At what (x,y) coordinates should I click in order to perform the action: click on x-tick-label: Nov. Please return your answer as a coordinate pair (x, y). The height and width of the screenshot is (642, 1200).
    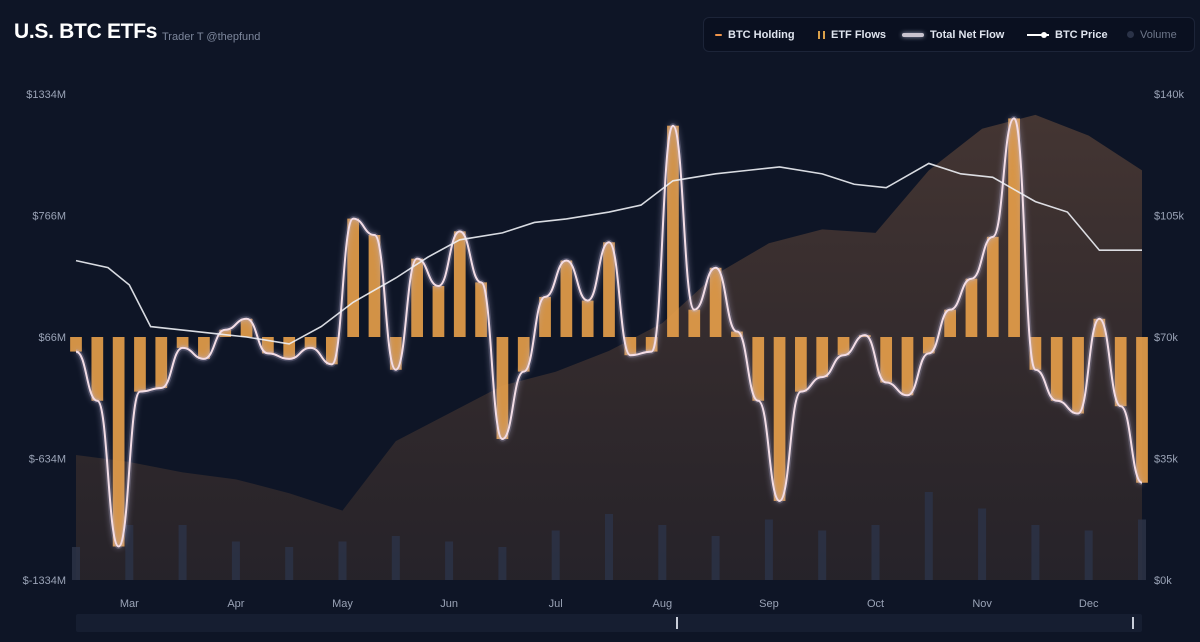
    Looking at the image, I should click on (982, 604).